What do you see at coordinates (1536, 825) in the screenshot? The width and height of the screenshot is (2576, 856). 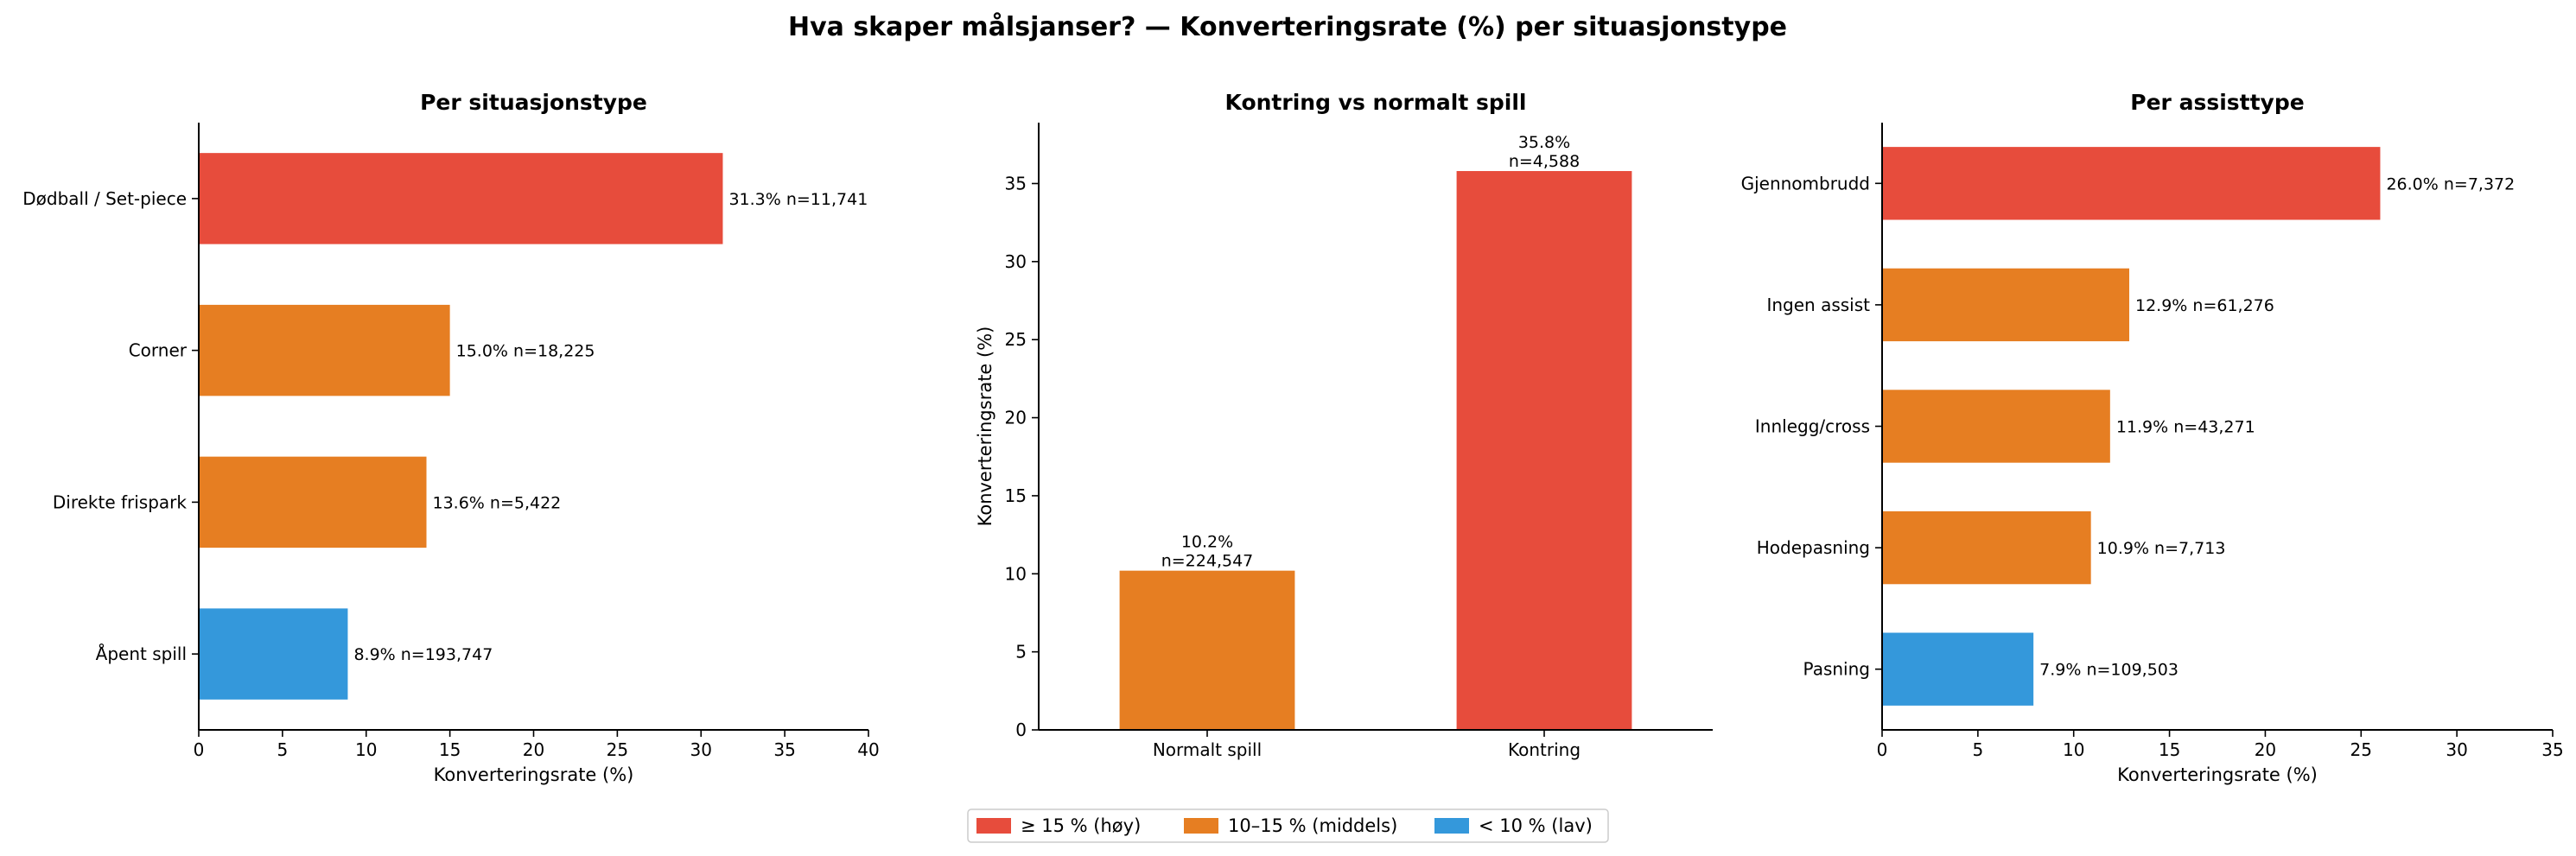 I see `legend-label: < 10 % (lav)` at bounding box center [1536, 825].